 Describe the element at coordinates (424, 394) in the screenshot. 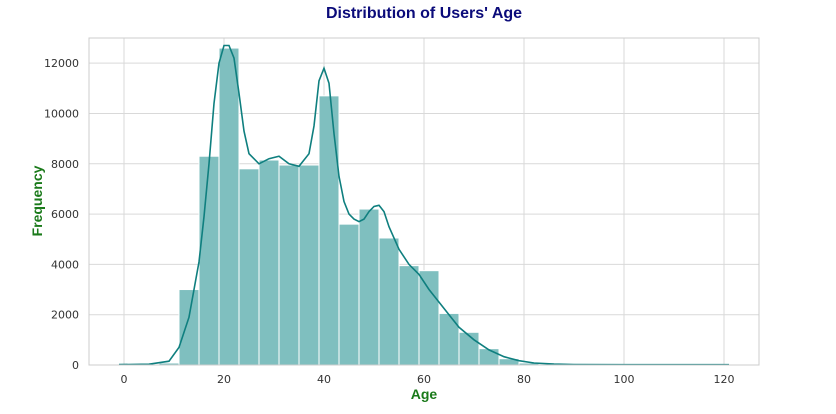

I see `x-axis-label: Age` at that location.